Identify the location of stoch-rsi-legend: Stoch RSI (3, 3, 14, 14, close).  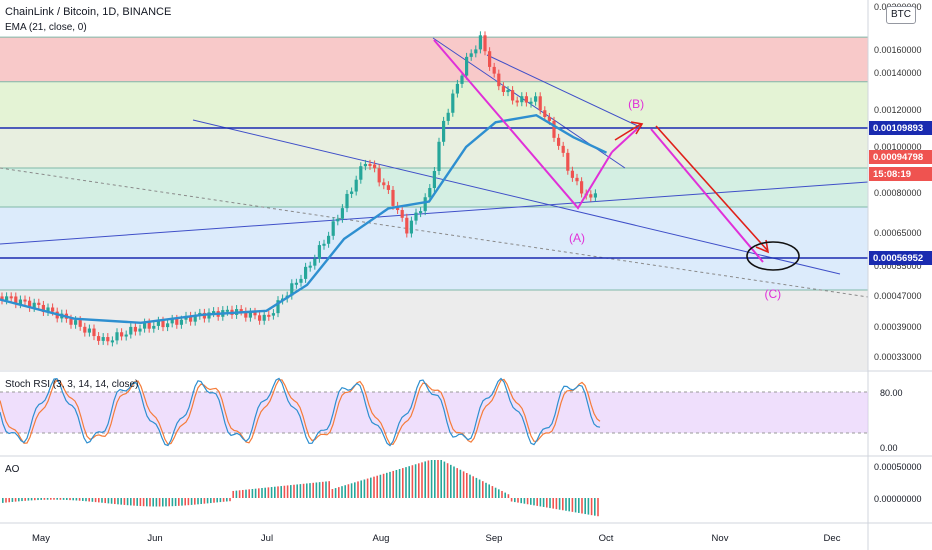
(72, 384).